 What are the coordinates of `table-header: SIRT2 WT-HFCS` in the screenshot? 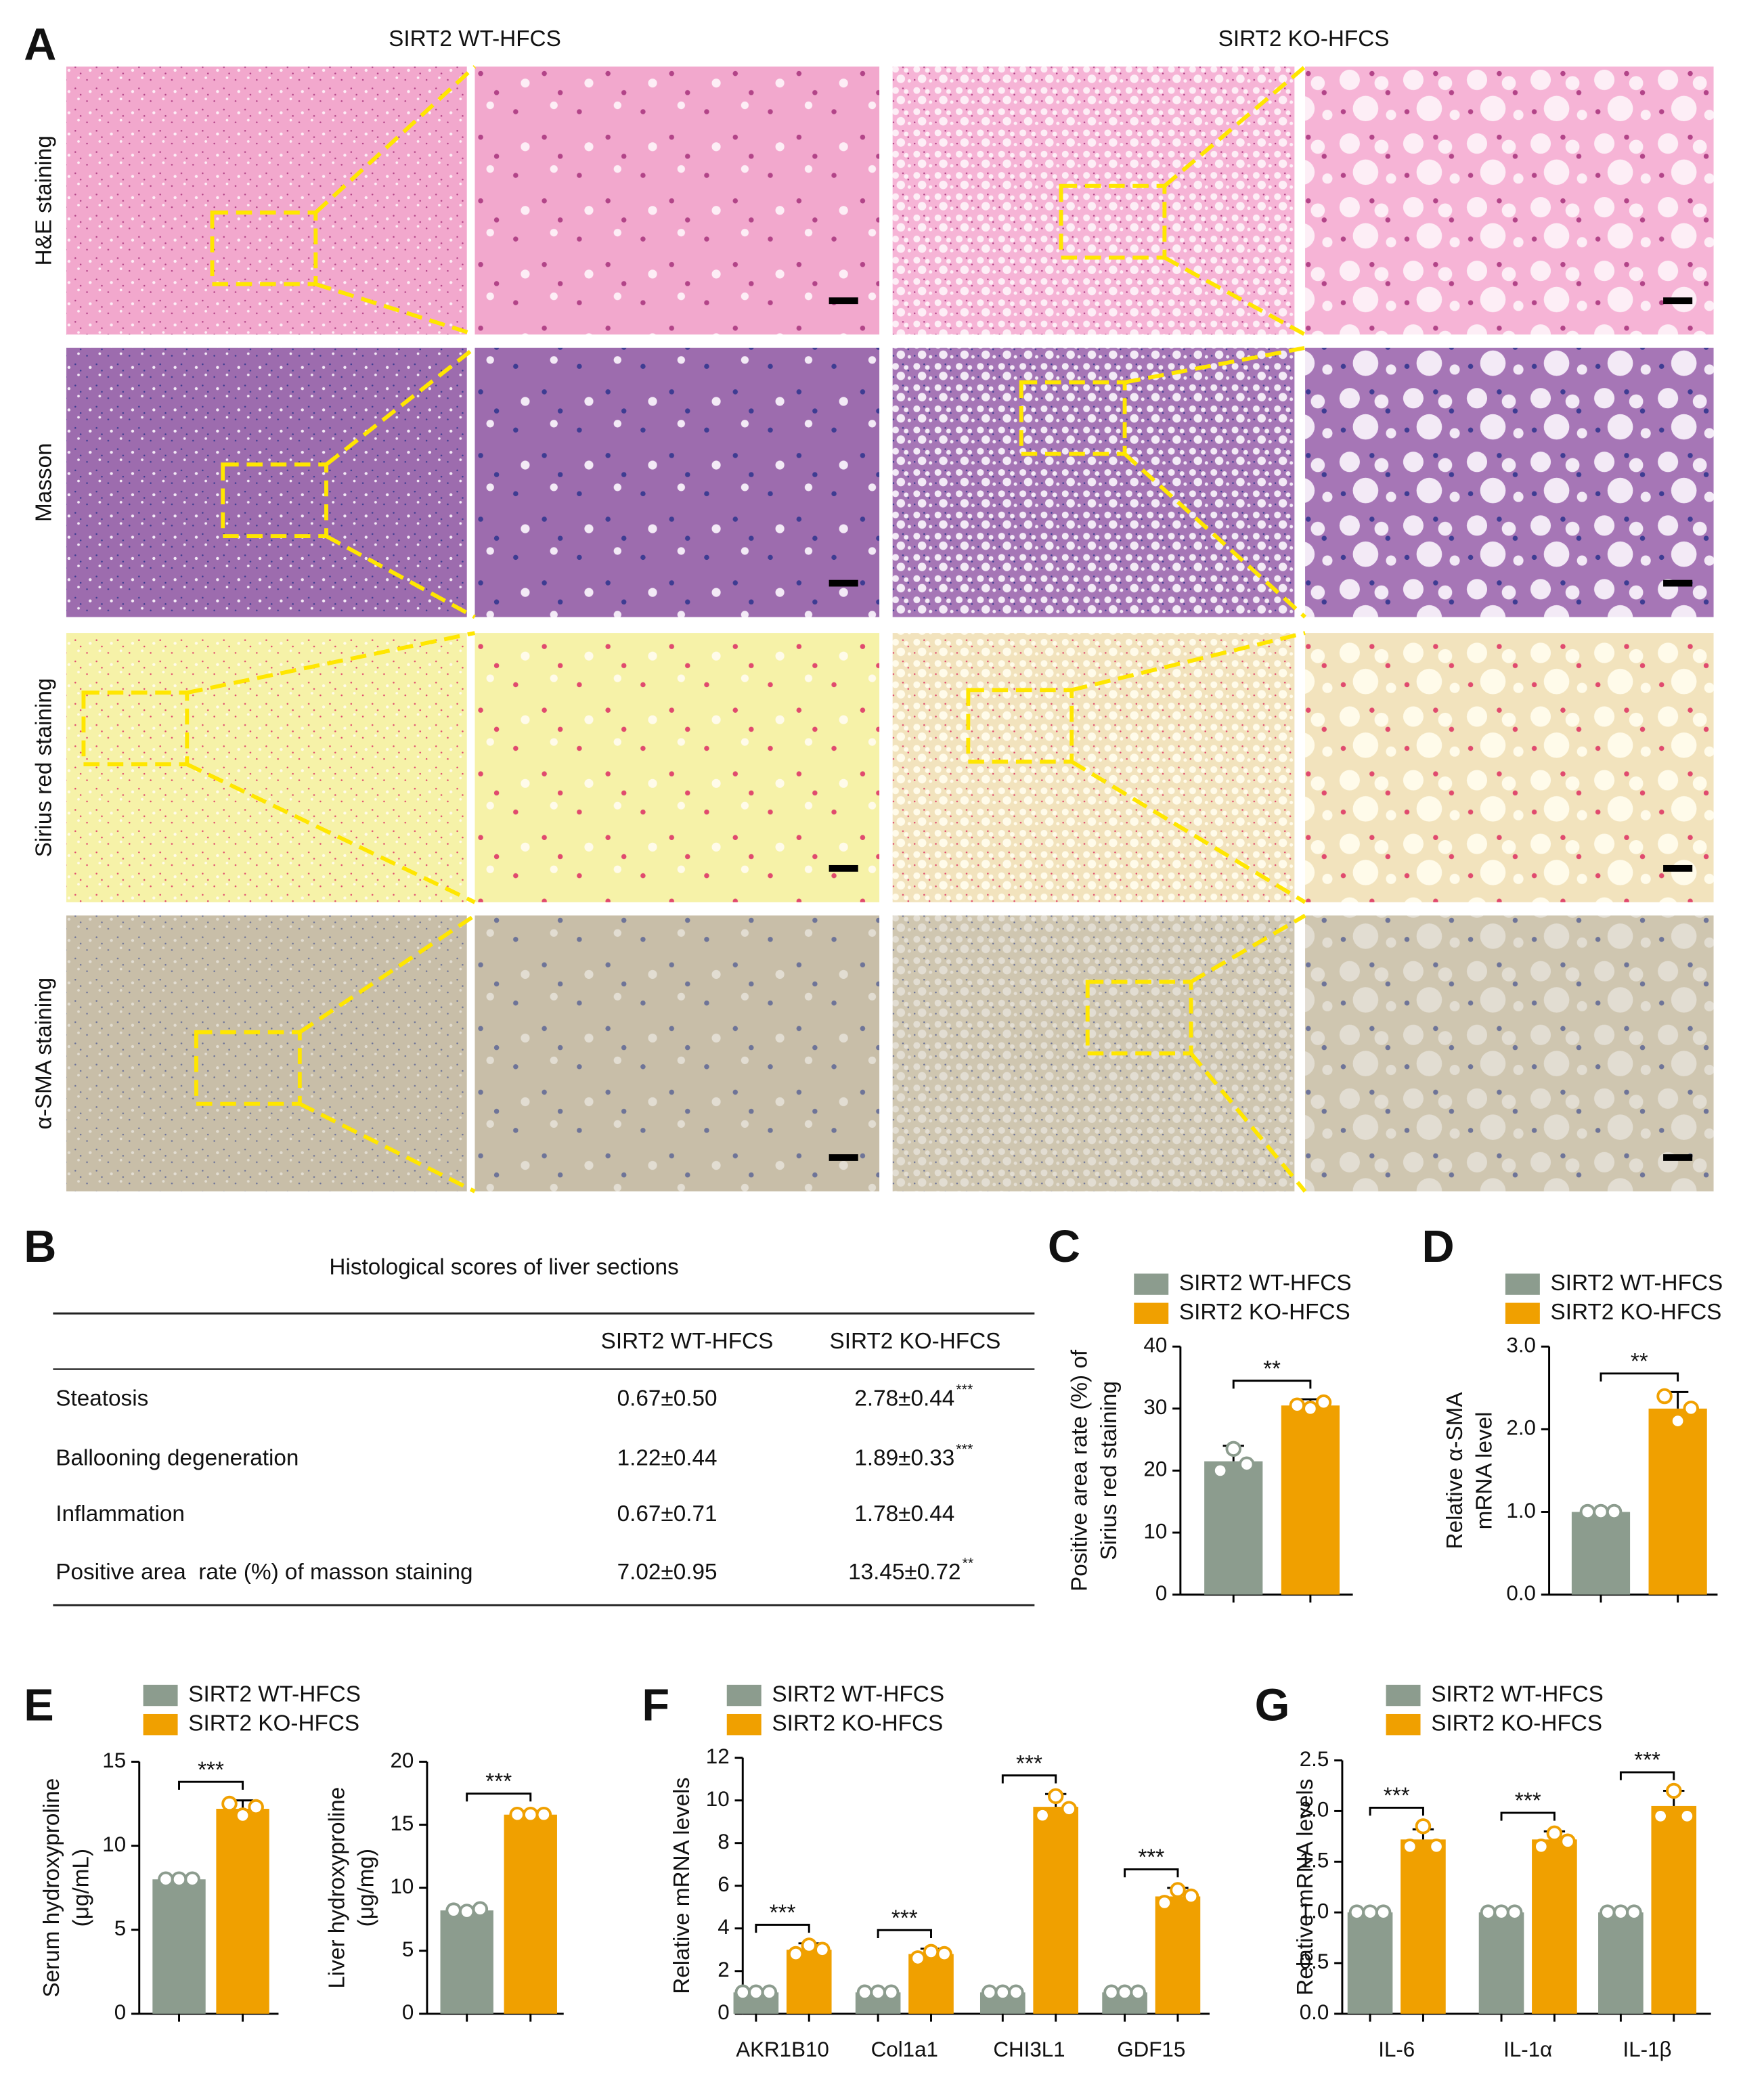 It's located at (687, 1341).